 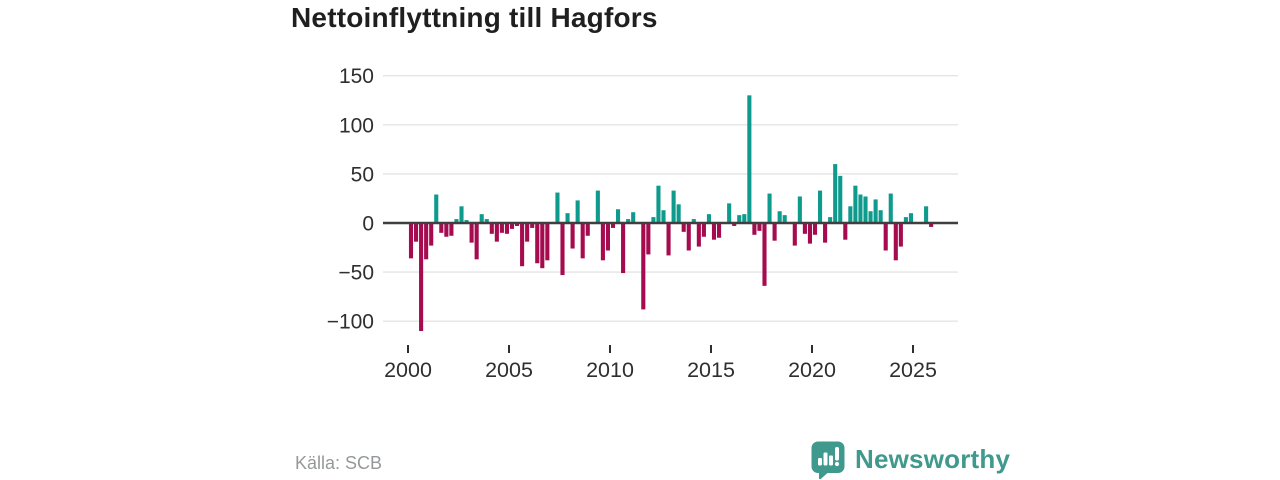 What do you see at coordinates (451, 229) in the screenshot?
I see `bar-2002Q1` at bounding box center [451, 229].